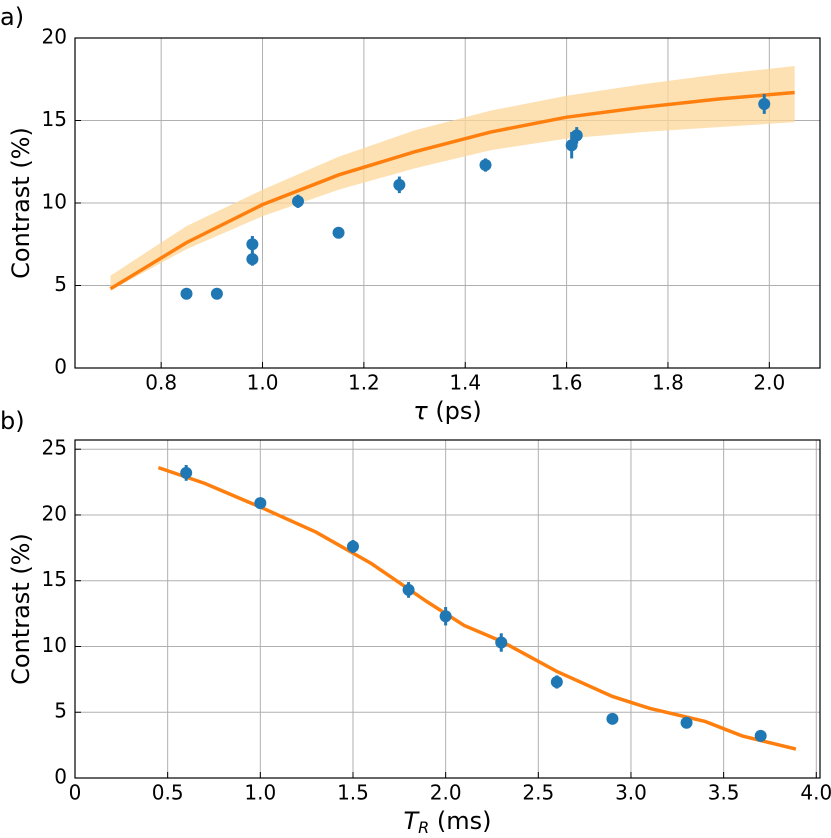 This screenshot has height=838, width=831. What do you see at coordinates (631, 793) in the screenshot?
I see `x-tick-label: 3.0` at bounding box center [631, 793].